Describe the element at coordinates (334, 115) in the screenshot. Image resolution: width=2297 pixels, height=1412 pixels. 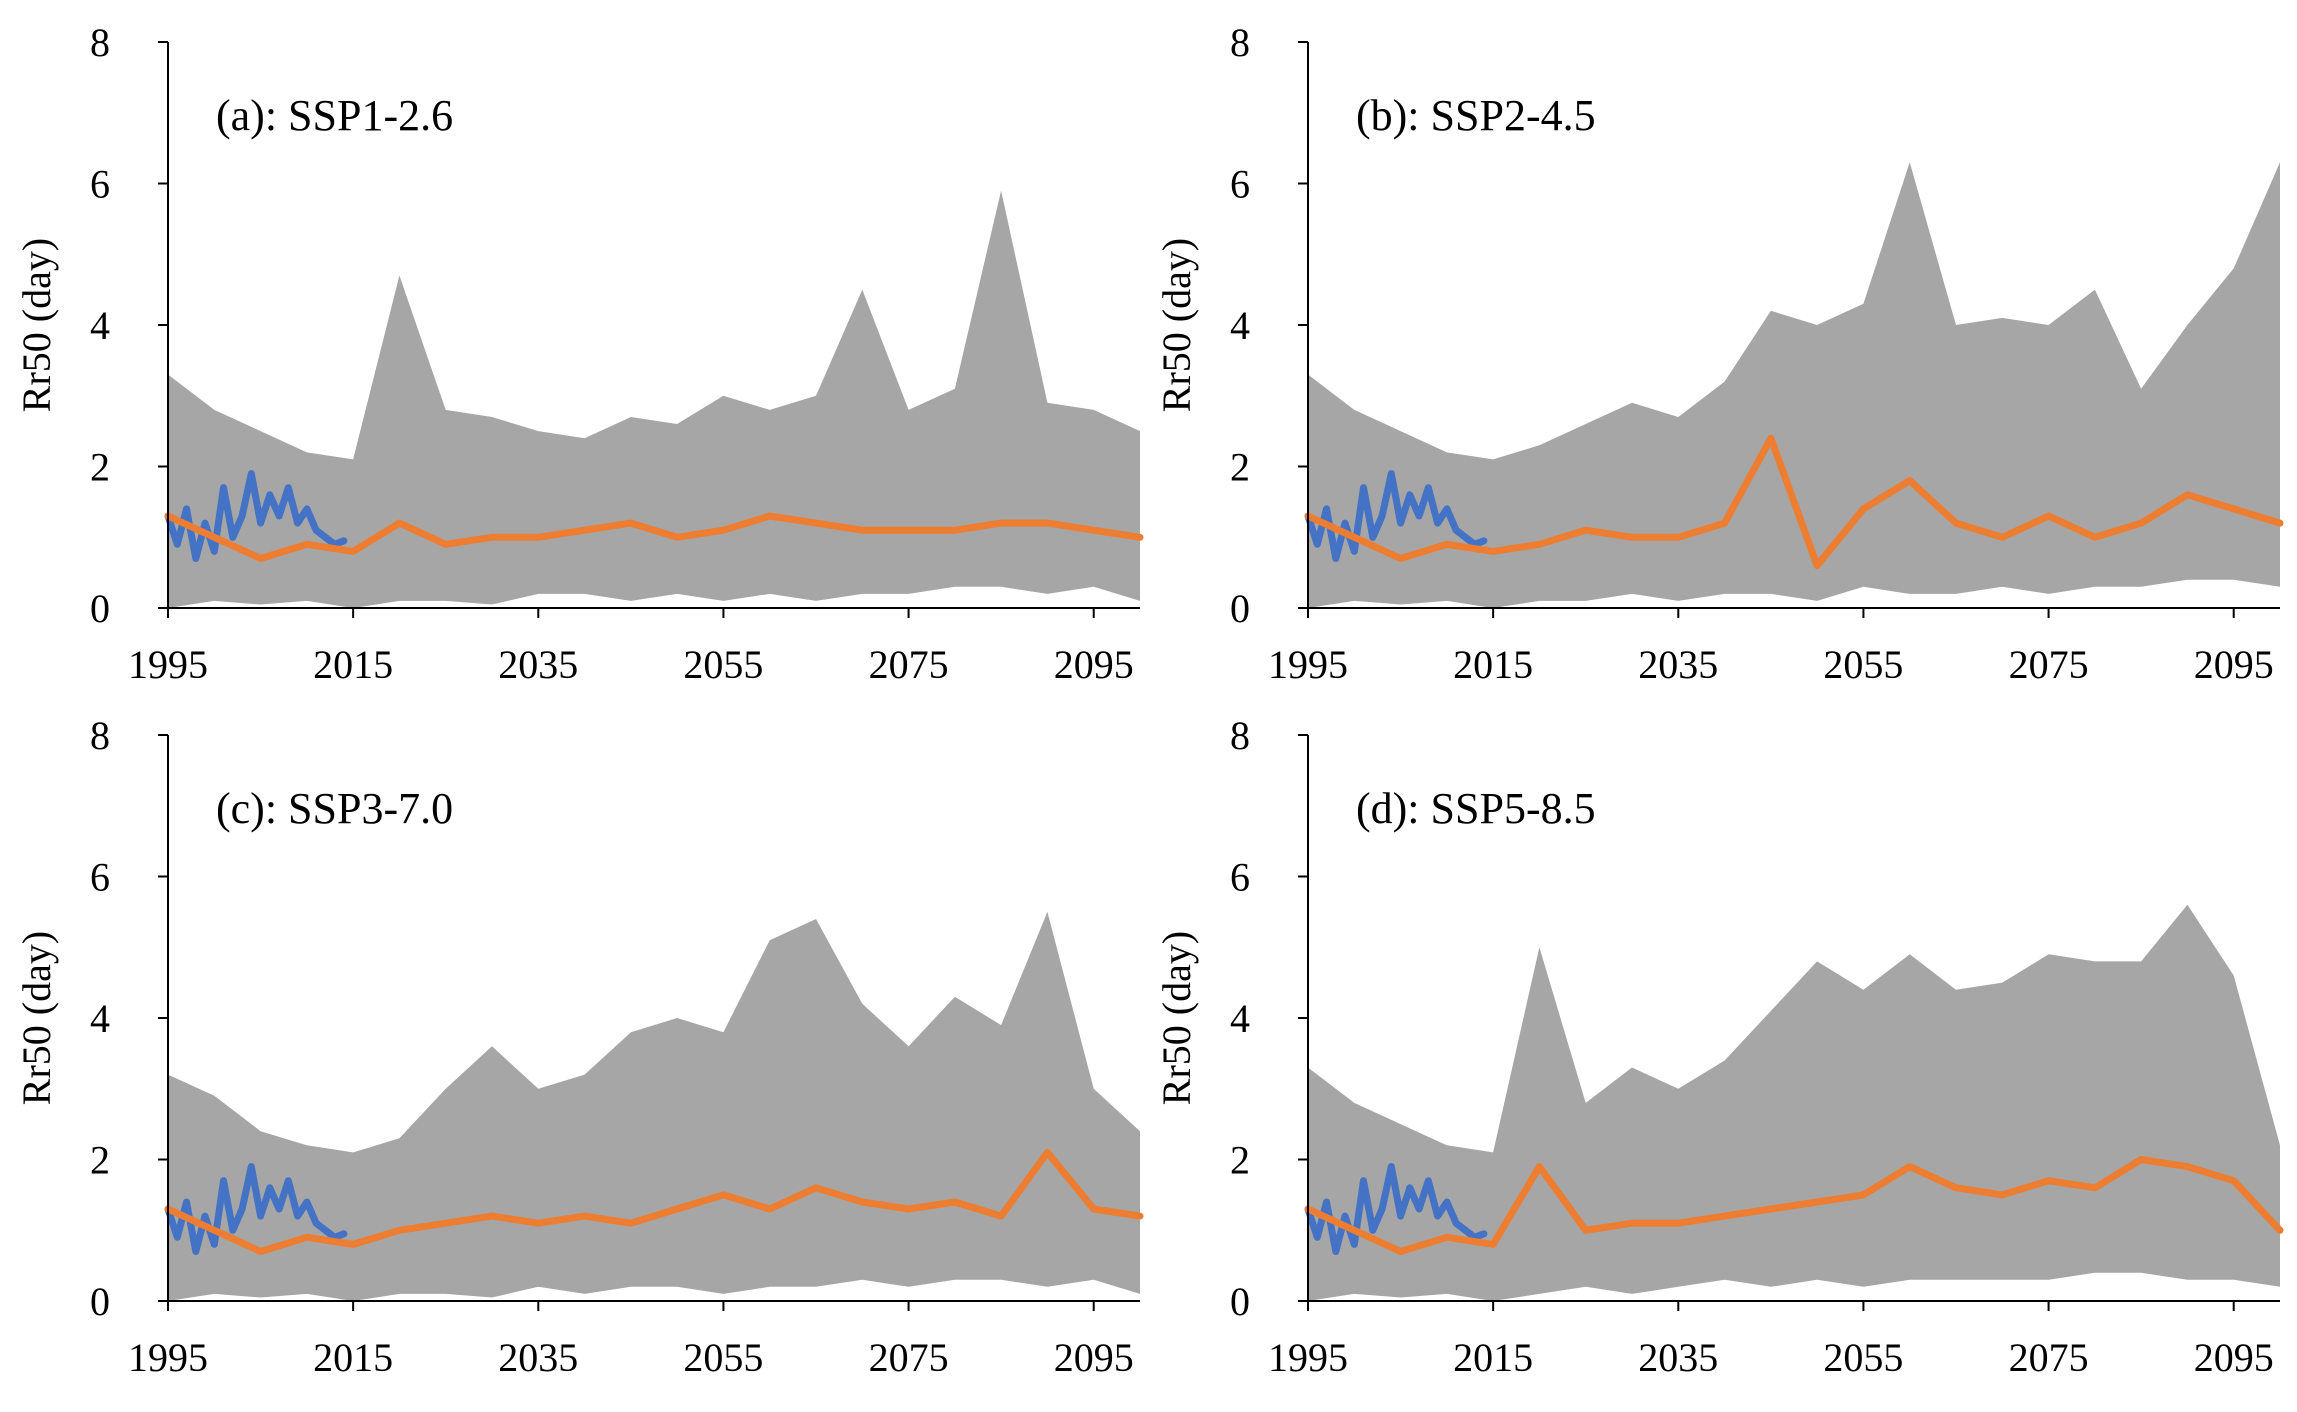
I see `panel-title: (a): SSP1-2.6` at that location.